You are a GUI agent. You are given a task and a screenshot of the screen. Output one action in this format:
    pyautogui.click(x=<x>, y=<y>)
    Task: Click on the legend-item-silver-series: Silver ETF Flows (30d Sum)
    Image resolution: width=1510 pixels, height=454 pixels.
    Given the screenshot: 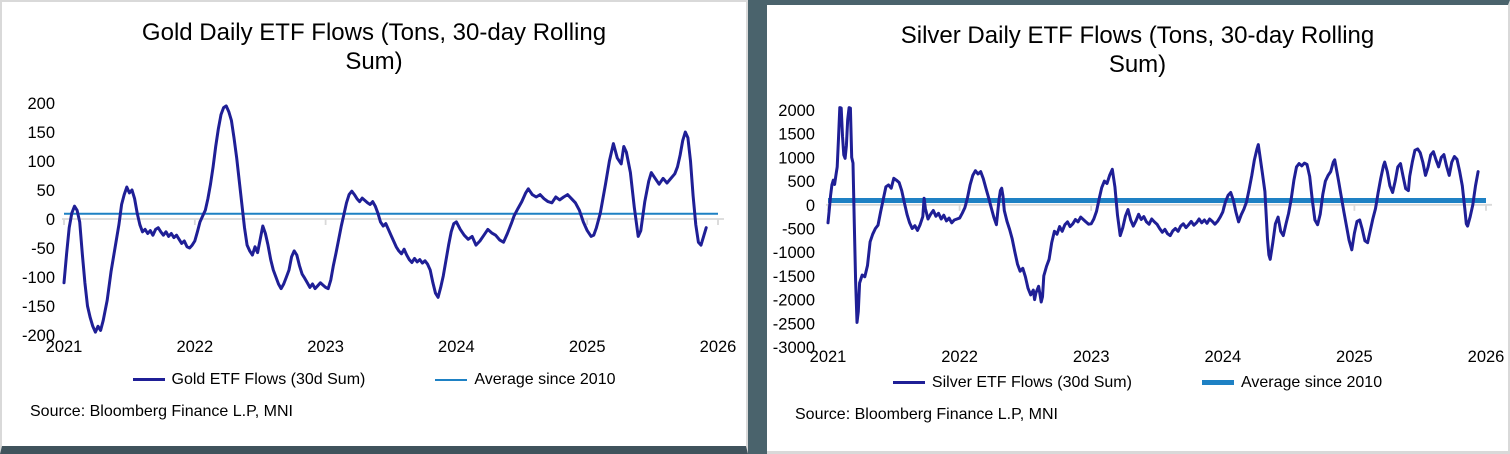 What is the action you would take?
    pyautogui.click(x=1012, y=382)
    